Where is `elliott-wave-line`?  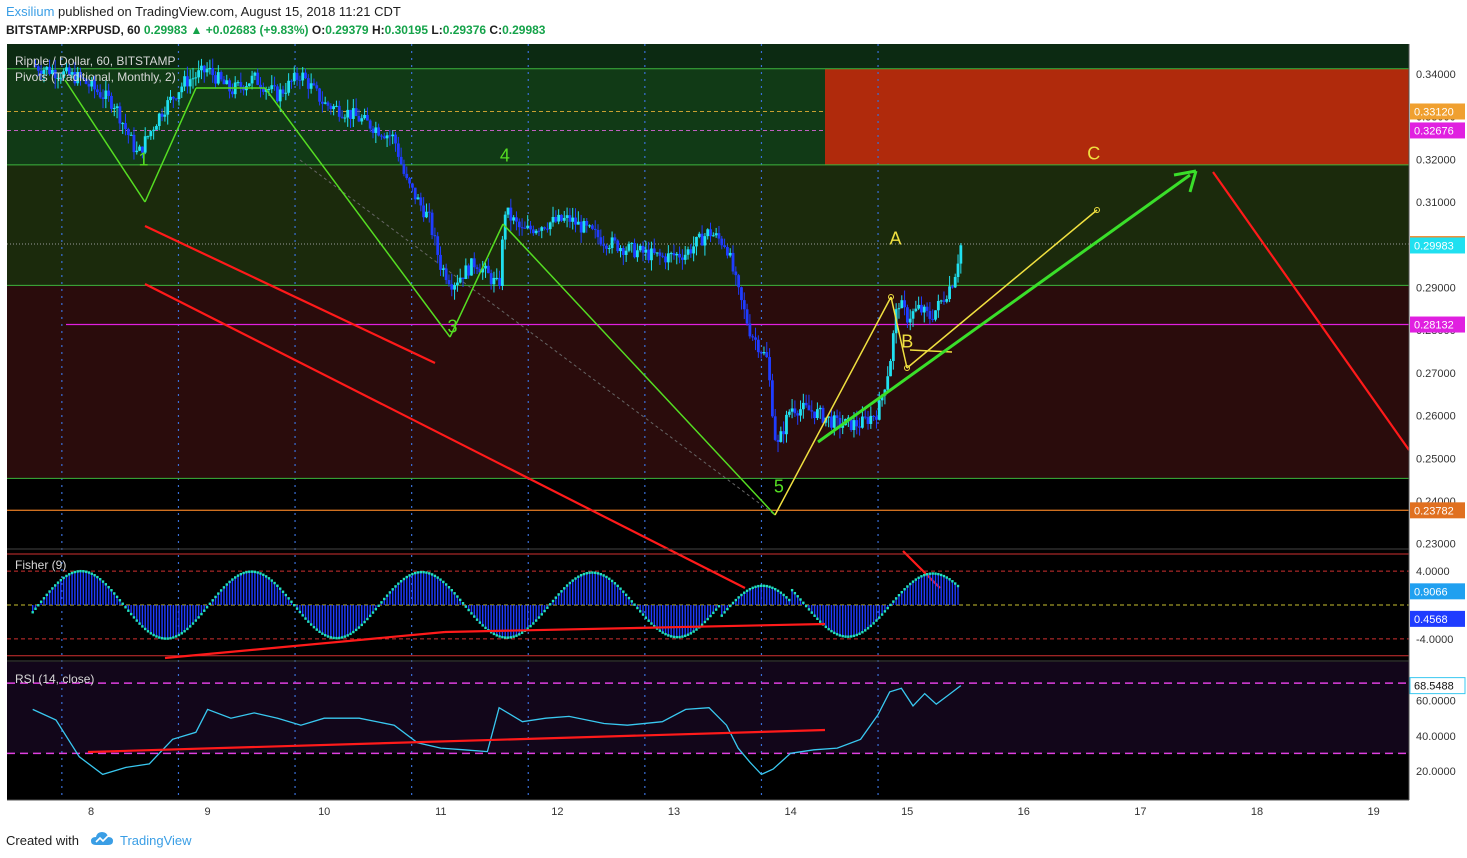
elliott-wave-line is located at coordinates (170, 145).